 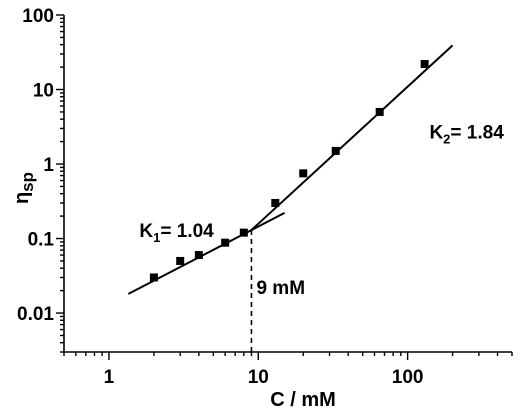 What do you see at coordinates (43, 91) in the screenshot?
I see `y-tick-label: 10` at bounding box center [43, 91].